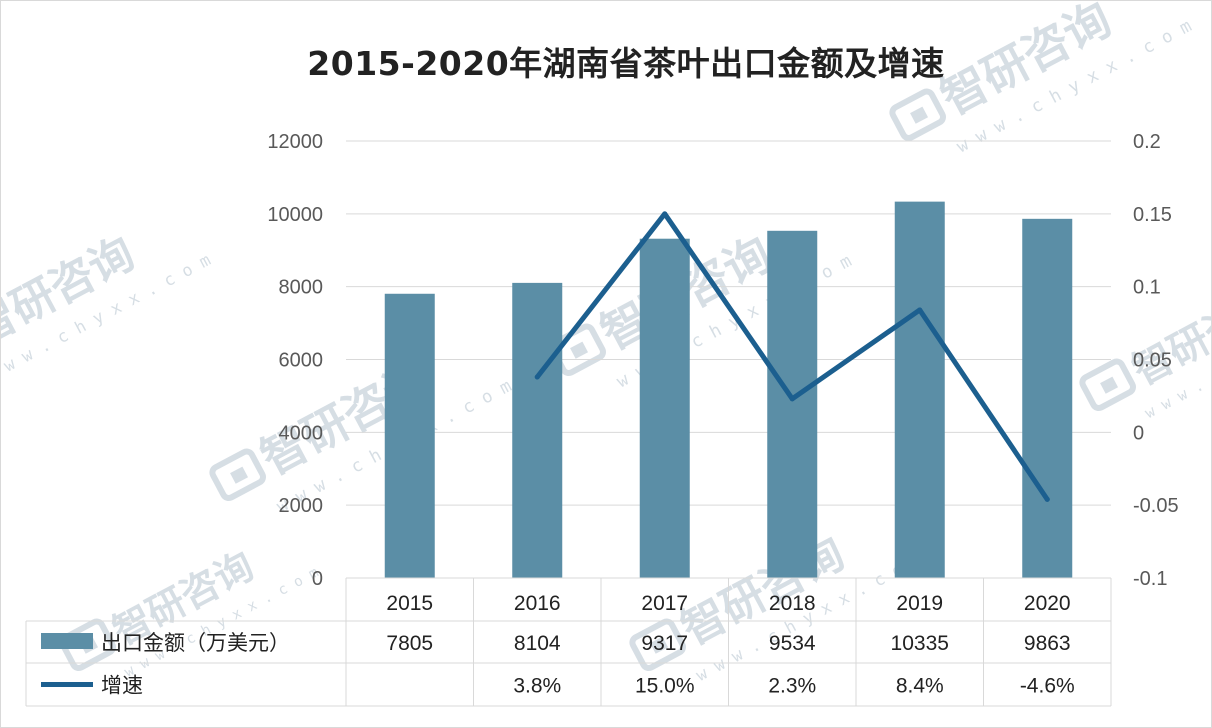  What do you see at coordinates (1138, 433) in the screenshot?
I see `y-right-tick-label: 0` at bounding box center [1138, 433].